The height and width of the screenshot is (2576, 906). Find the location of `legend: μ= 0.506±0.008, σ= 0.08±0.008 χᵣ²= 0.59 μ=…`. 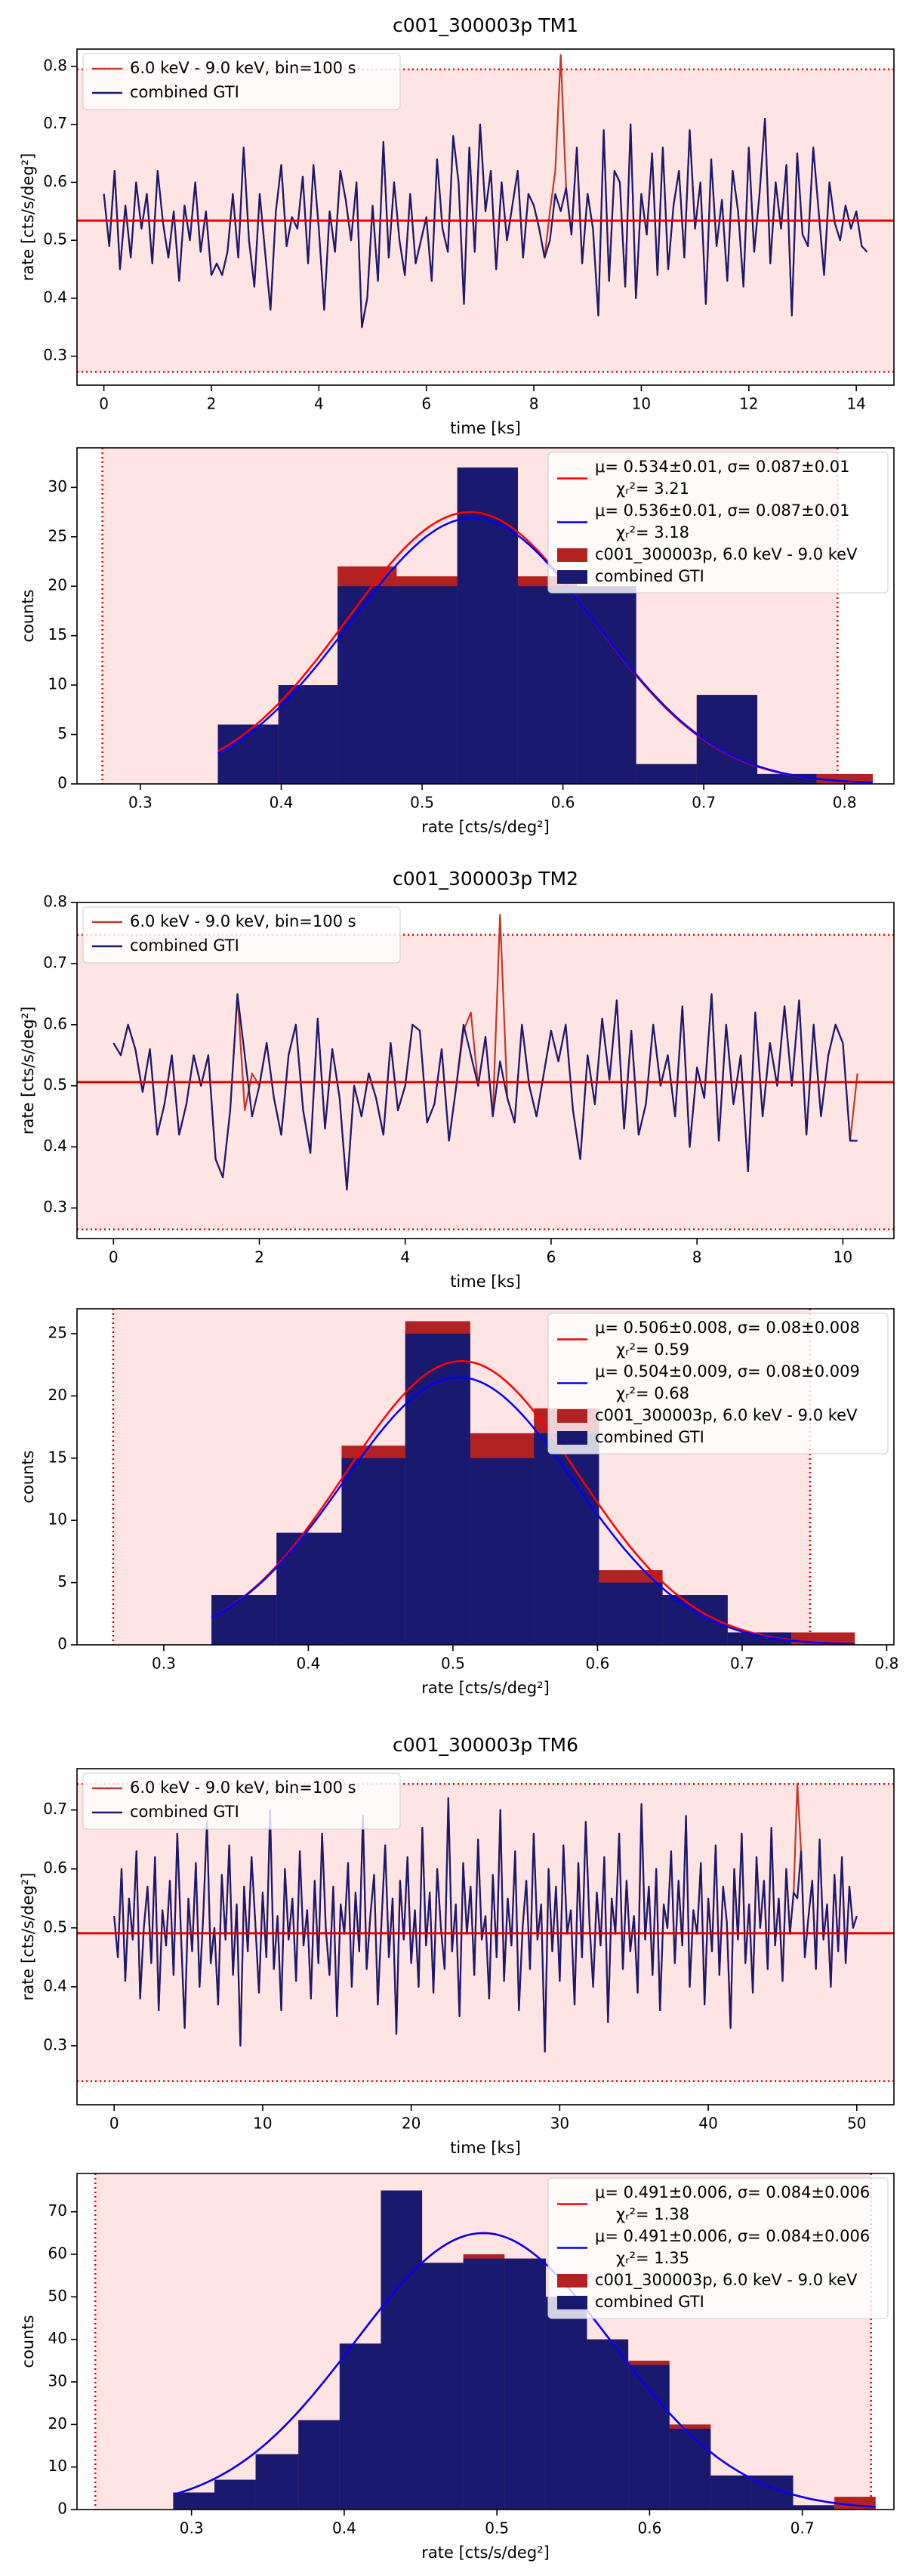

legend: μ= 0.506±0.008, σ= 0.08±0.008 χᵣ²= 0.59 μ=… is located at coordinates (718, 1384).